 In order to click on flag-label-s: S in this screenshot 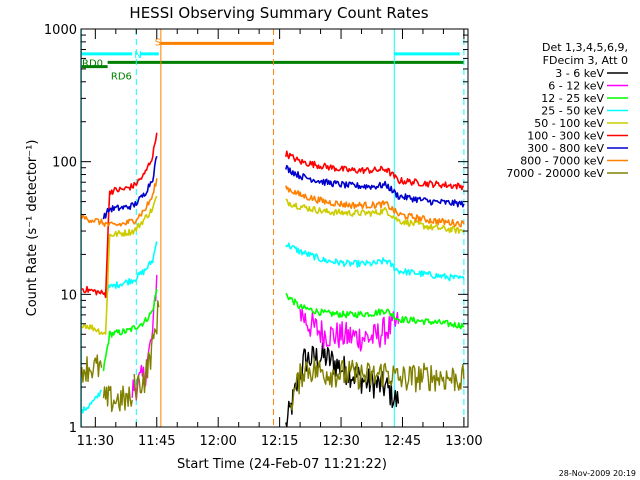, I will do `click(158, 42)`.